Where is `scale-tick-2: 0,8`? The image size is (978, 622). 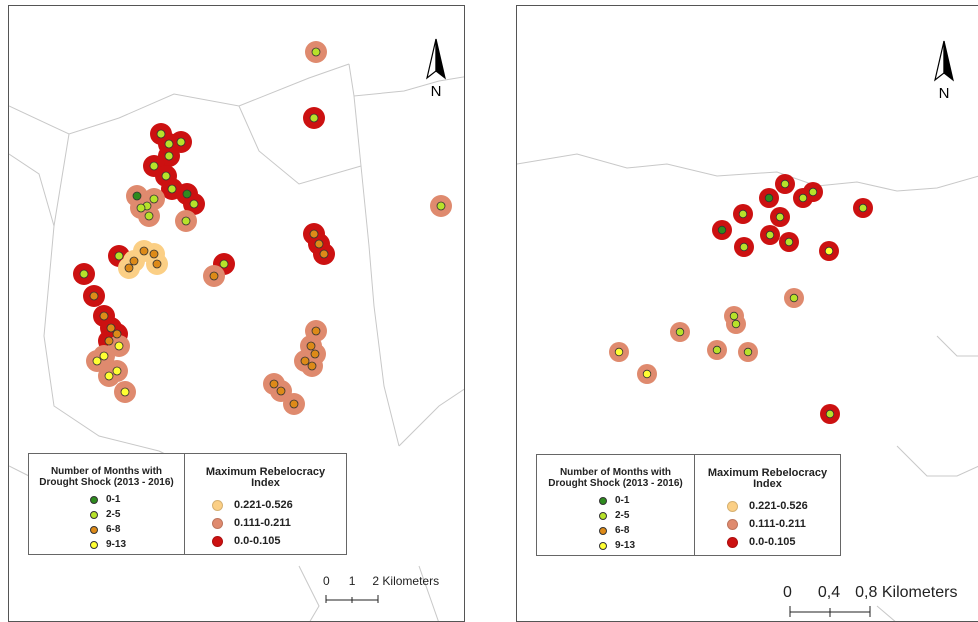 scale-tick-2: 0,8 is located at coordinates (866, 592).